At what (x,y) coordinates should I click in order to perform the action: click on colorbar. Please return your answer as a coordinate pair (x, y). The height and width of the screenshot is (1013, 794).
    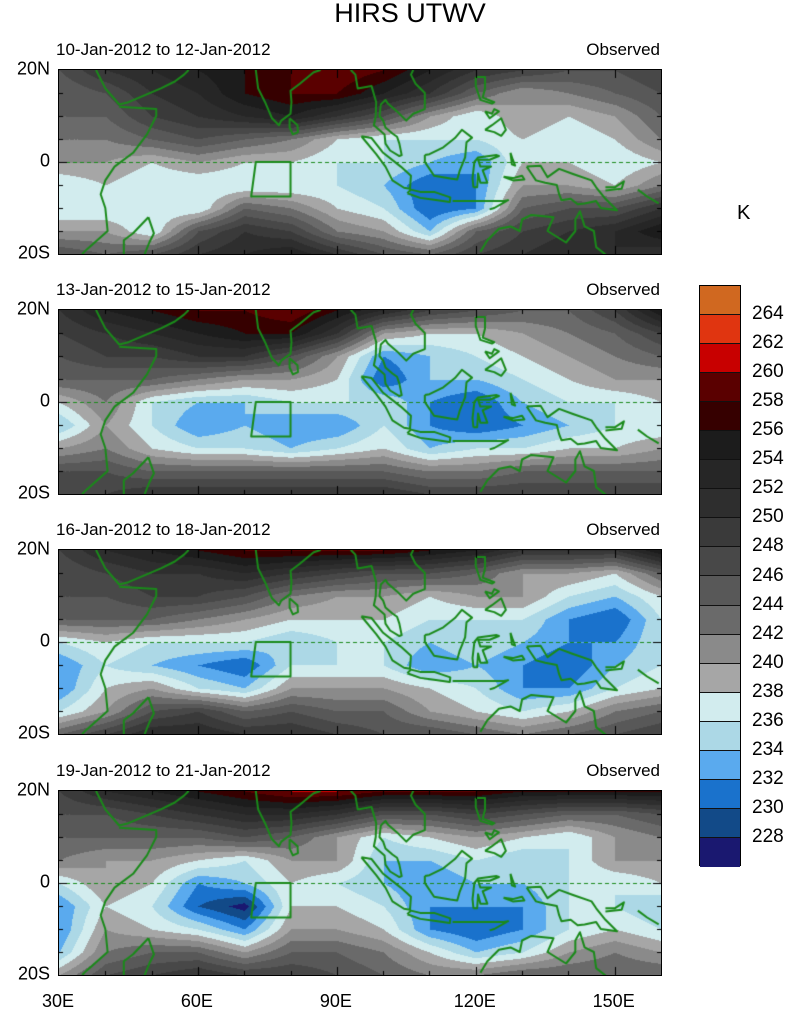
    Looking at the image, I should click on (720, 576).